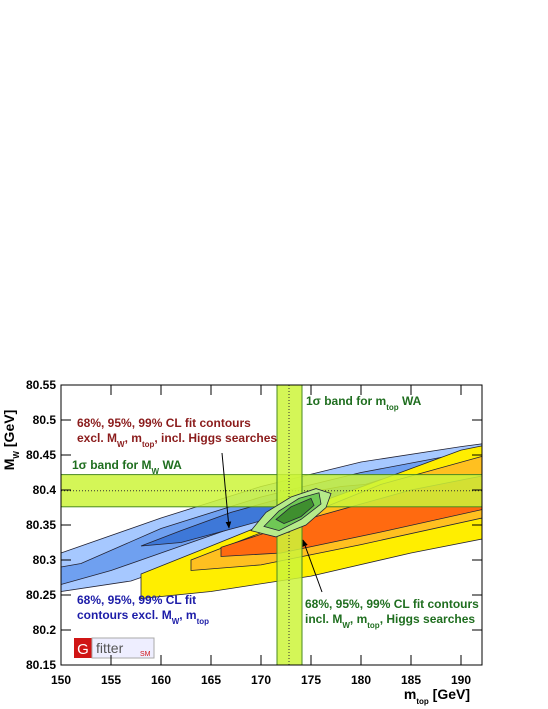  Describe the element at coordinates (311, 680) in the screenshot. I see `x-tick-label: 175` at that location.